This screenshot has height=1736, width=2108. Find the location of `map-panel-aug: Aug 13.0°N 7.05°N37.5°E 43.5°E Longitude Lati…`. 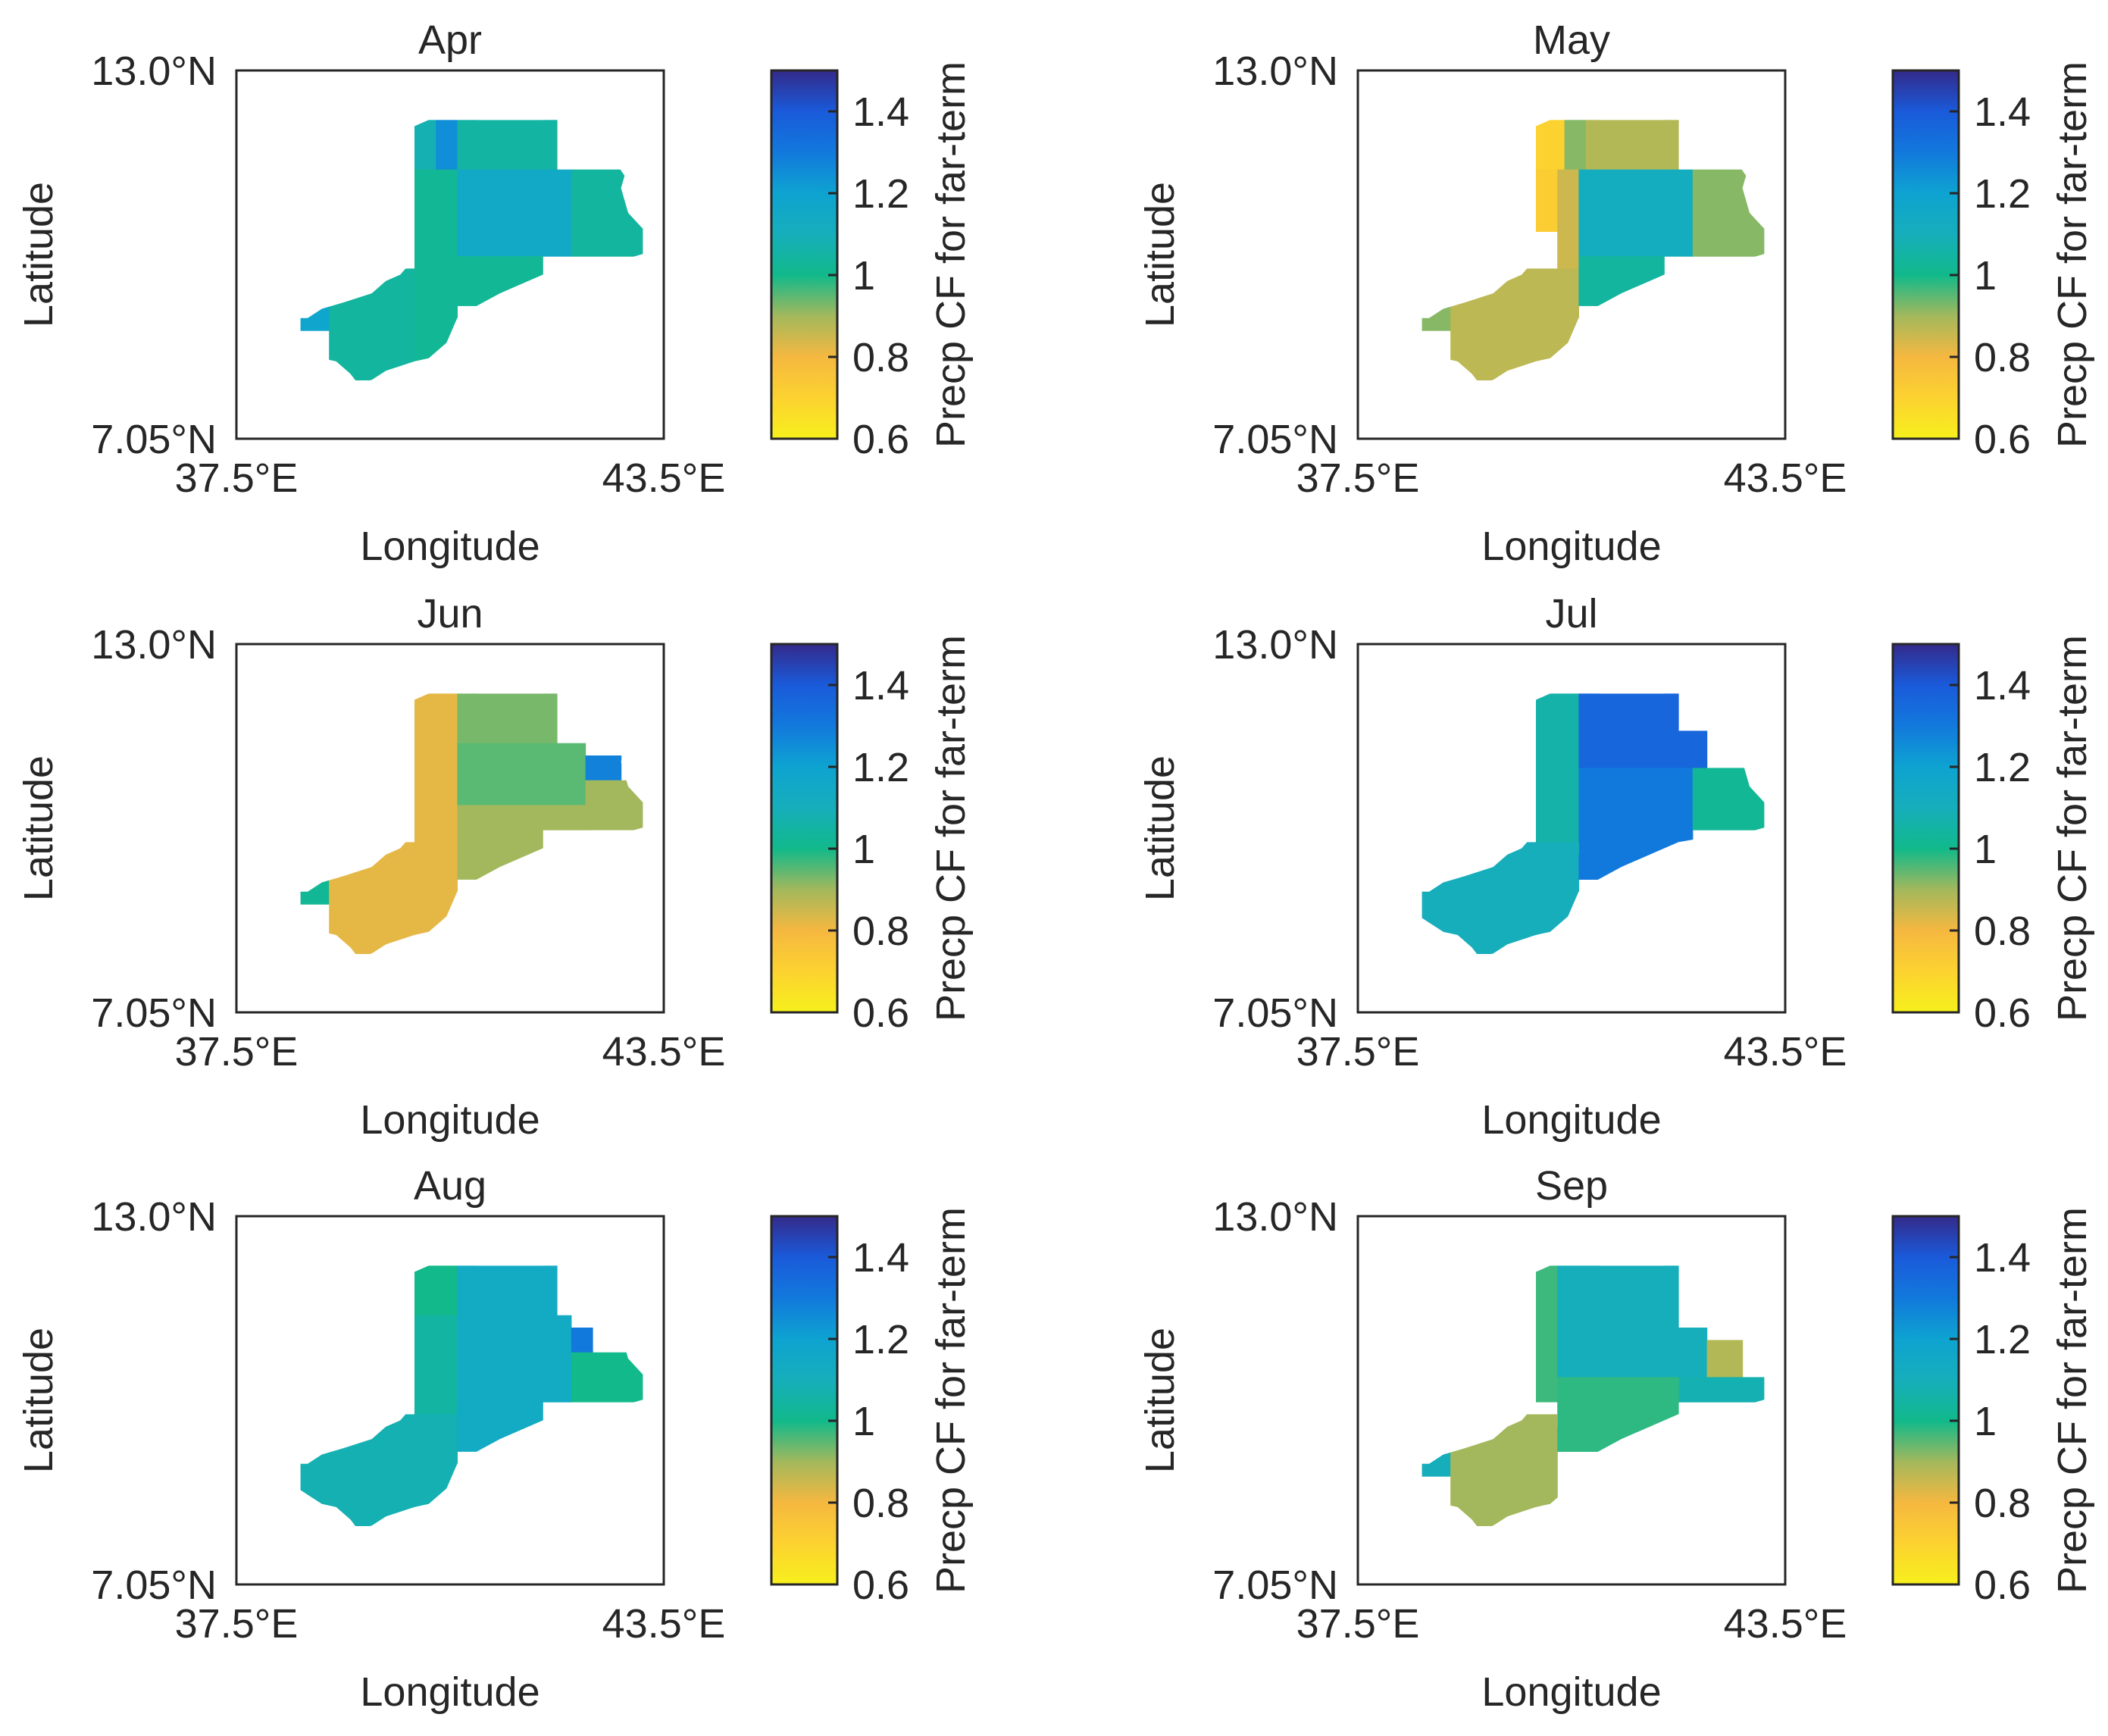

map-panel-aug: Aug 13.0°N 7.05°N37.5°E 43.5°E Longitude Lati… is located at coordinates (495, 1439).